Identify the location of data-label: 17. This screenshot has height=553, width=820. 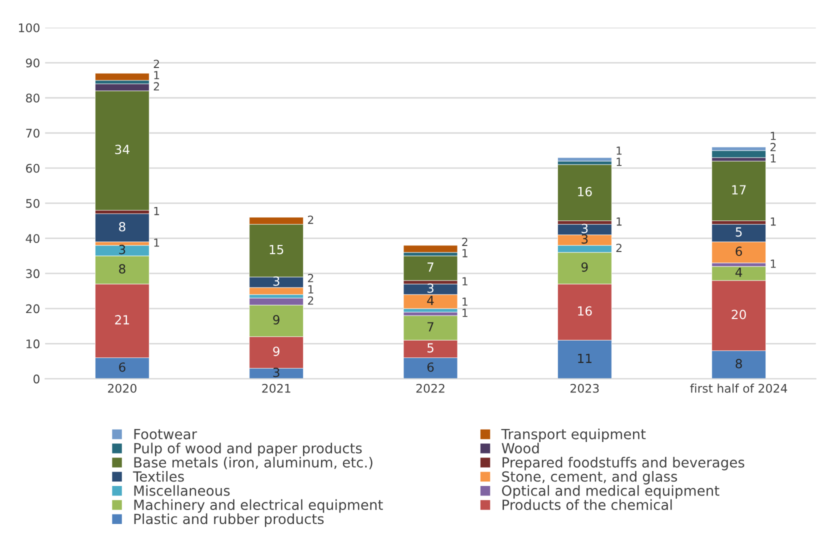
(739, 189).